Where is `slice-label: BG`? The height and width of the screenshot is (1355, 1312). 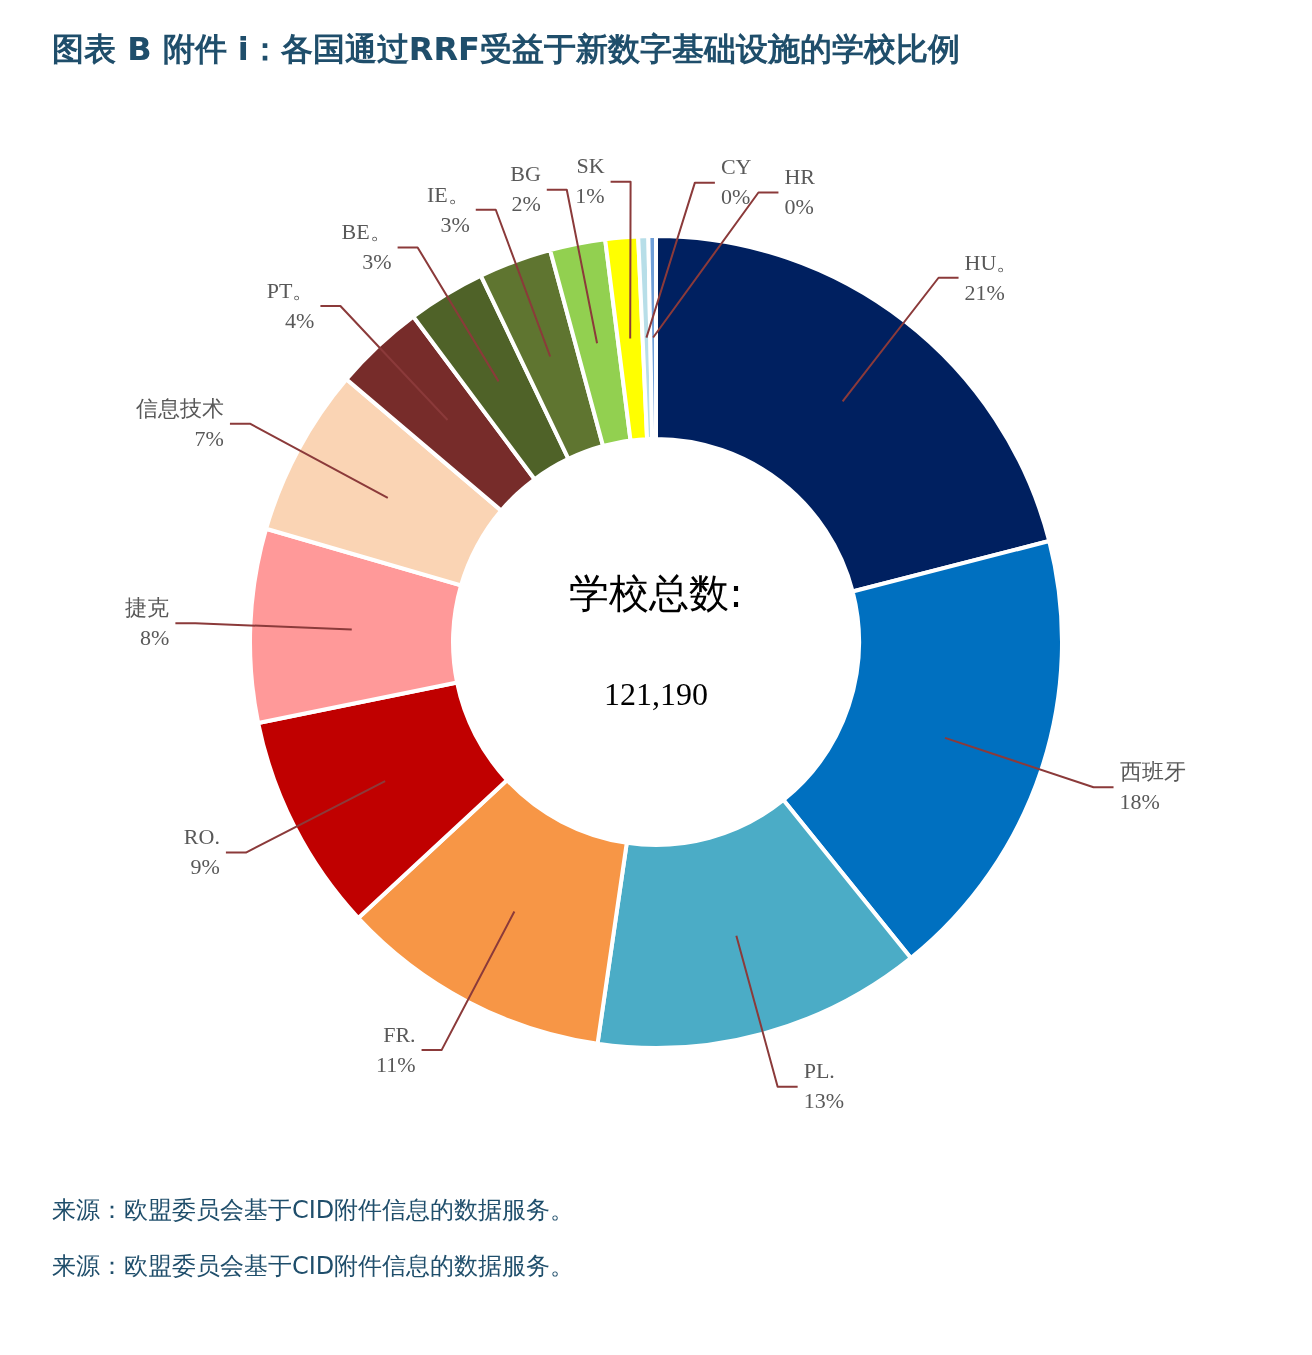
slice-label: BG is located at coordinates (525, 174).